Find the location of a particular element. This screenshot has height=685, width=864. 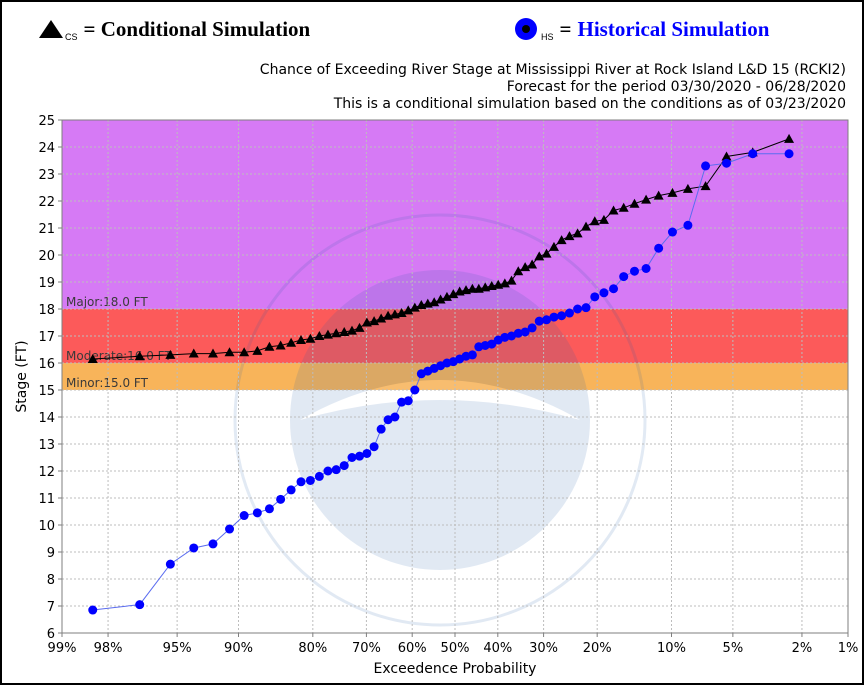

y-tick-label: 12 is located at coordinates (46, 472).